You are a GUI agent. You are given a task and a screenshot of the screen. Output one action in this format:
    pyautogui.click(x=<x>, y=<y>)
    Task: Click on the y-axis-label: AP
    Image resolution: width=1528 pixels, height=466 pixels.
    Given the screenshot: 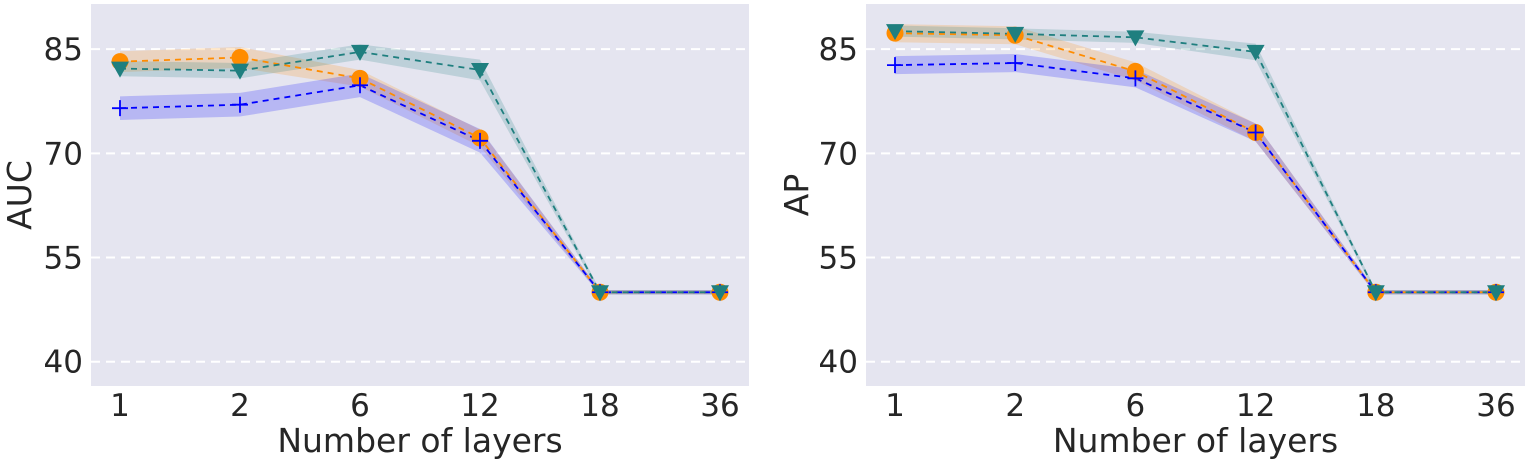 What is the action you would take?
    pyautogui.click(x=796, y=195)
    